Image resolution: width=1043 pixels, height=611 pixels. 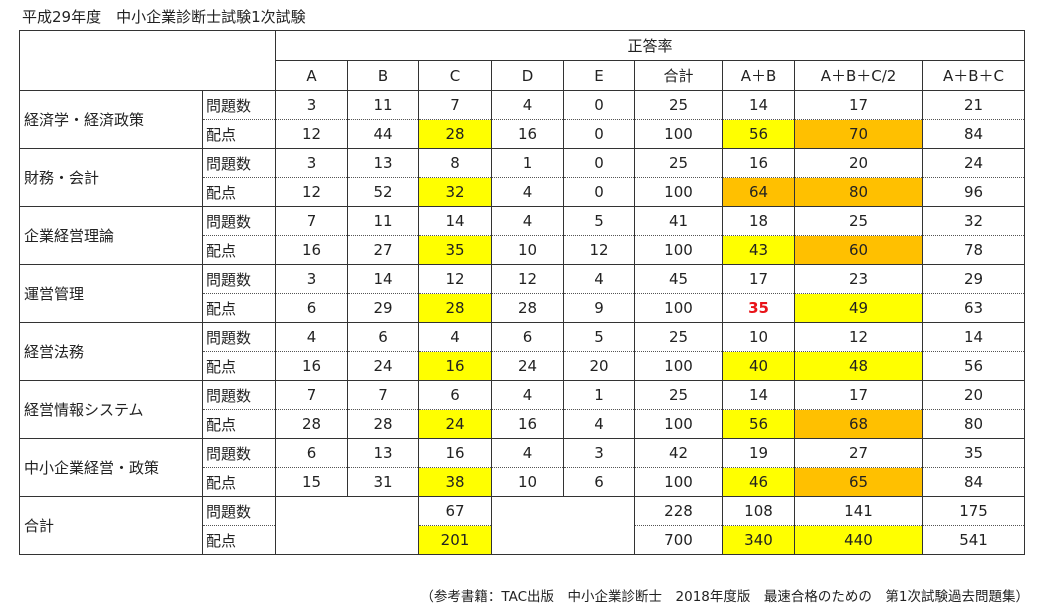 I want to click on score-cell-a-plus-b: 43, so click(x=758, y=250).